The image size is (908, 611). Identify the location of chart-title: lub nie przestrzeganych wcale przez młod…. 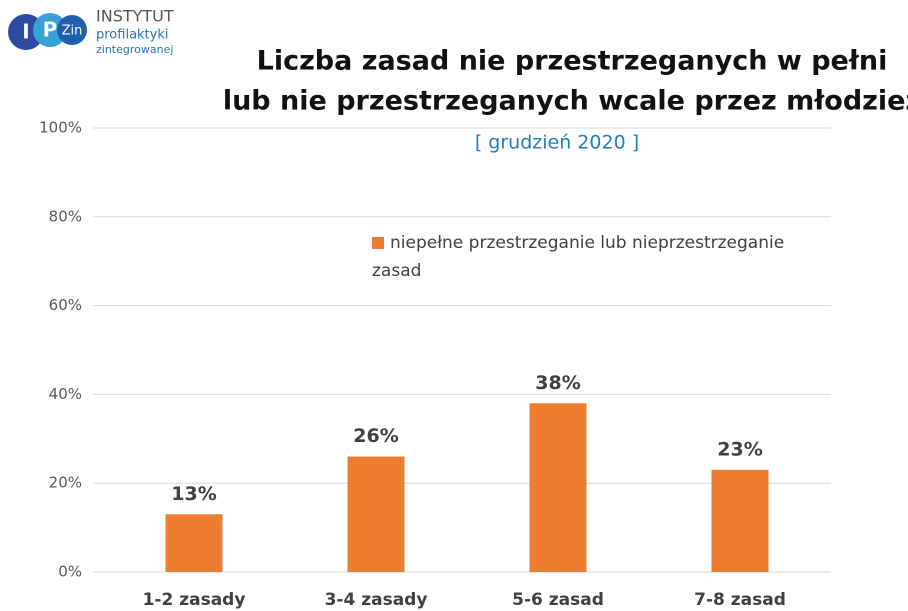
(565, 101).